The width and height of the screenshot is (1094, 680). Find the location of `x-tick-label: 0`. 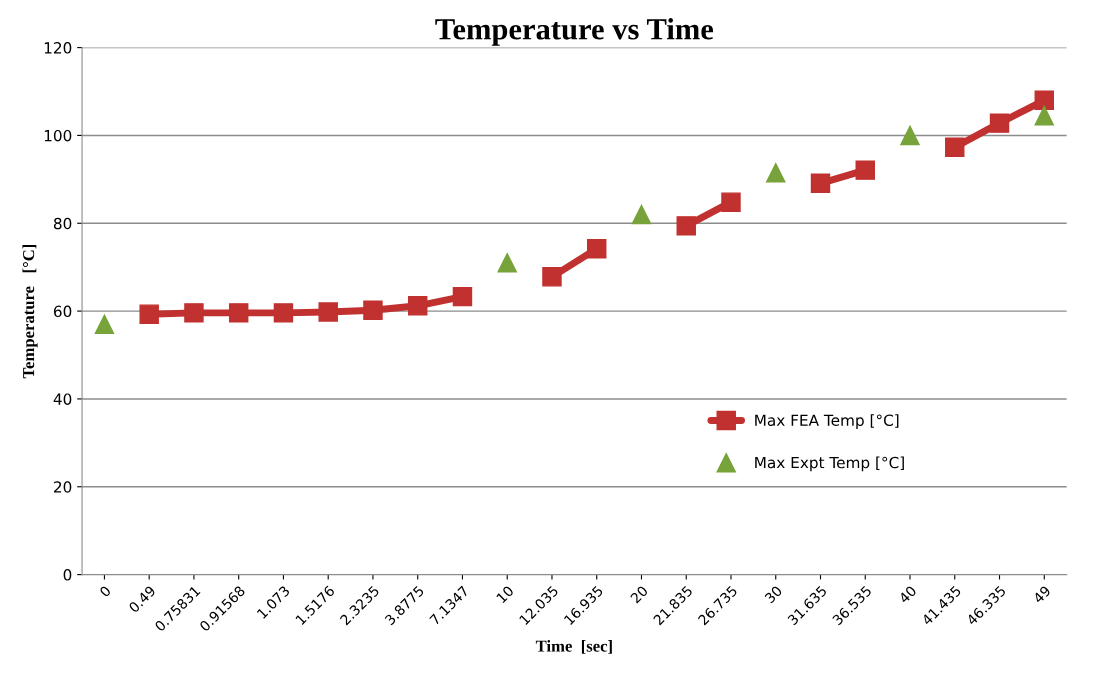

x-tick-label: 0 is located at coordinates (105, 591).